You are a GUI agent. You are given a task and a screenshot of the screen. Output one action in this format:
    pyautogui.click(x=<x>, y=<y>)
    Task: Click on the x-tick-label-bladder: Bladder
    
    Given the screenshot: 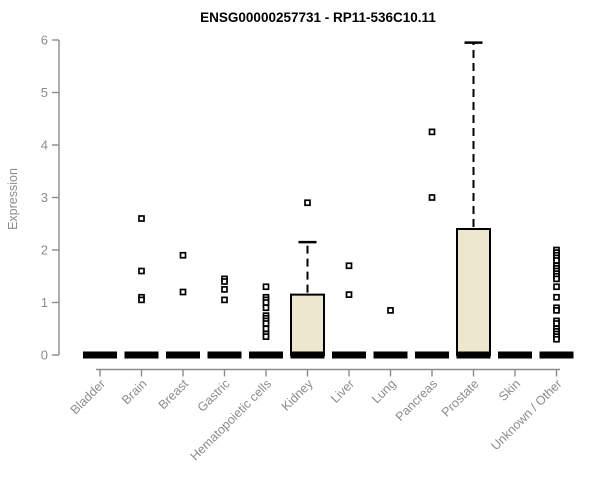 What is the action you would take?
    pyautogui.click(x=88, y=397)
    